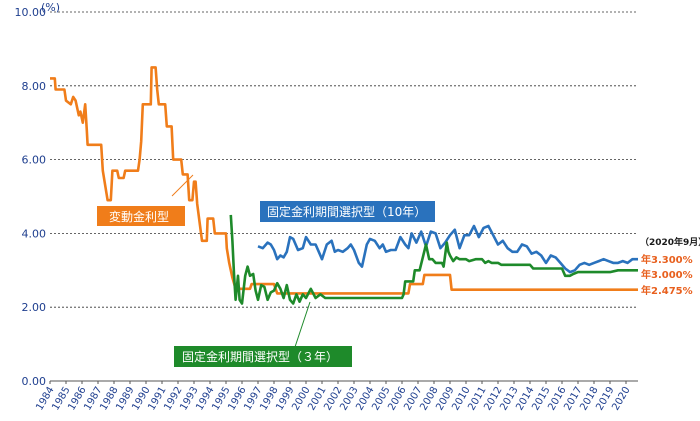 Image resolution: width=700 pixels, height=421 pixels. Describe the element at coordinates (34, 86) in the screenshot. I see `y-tick-label: 8.00` at that location.